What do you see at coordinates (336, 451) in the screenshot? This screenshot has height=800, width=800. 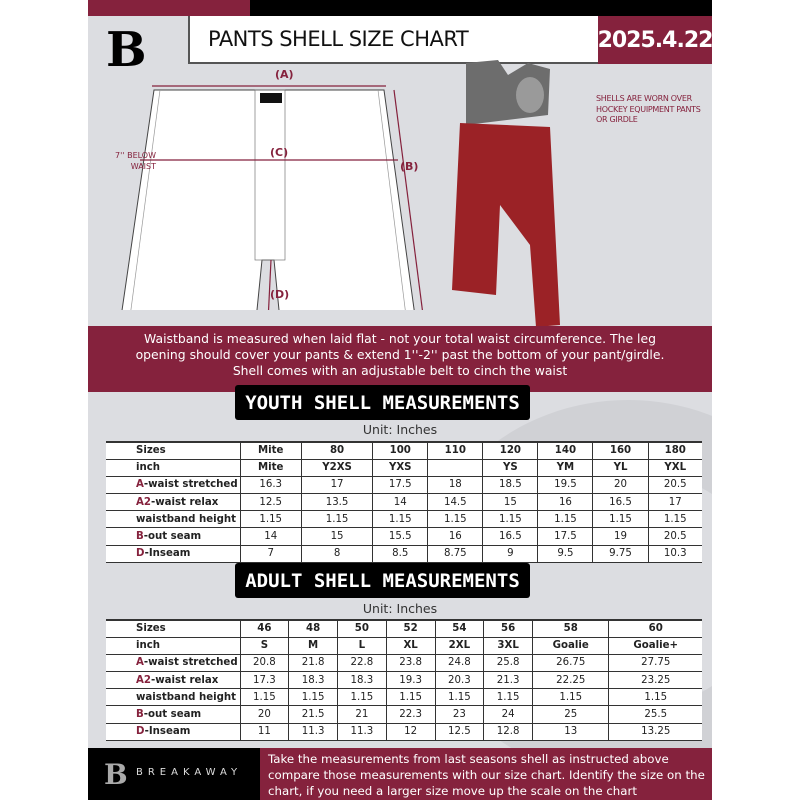 I see `table-cell: 80` at bounding box center [336, 451].